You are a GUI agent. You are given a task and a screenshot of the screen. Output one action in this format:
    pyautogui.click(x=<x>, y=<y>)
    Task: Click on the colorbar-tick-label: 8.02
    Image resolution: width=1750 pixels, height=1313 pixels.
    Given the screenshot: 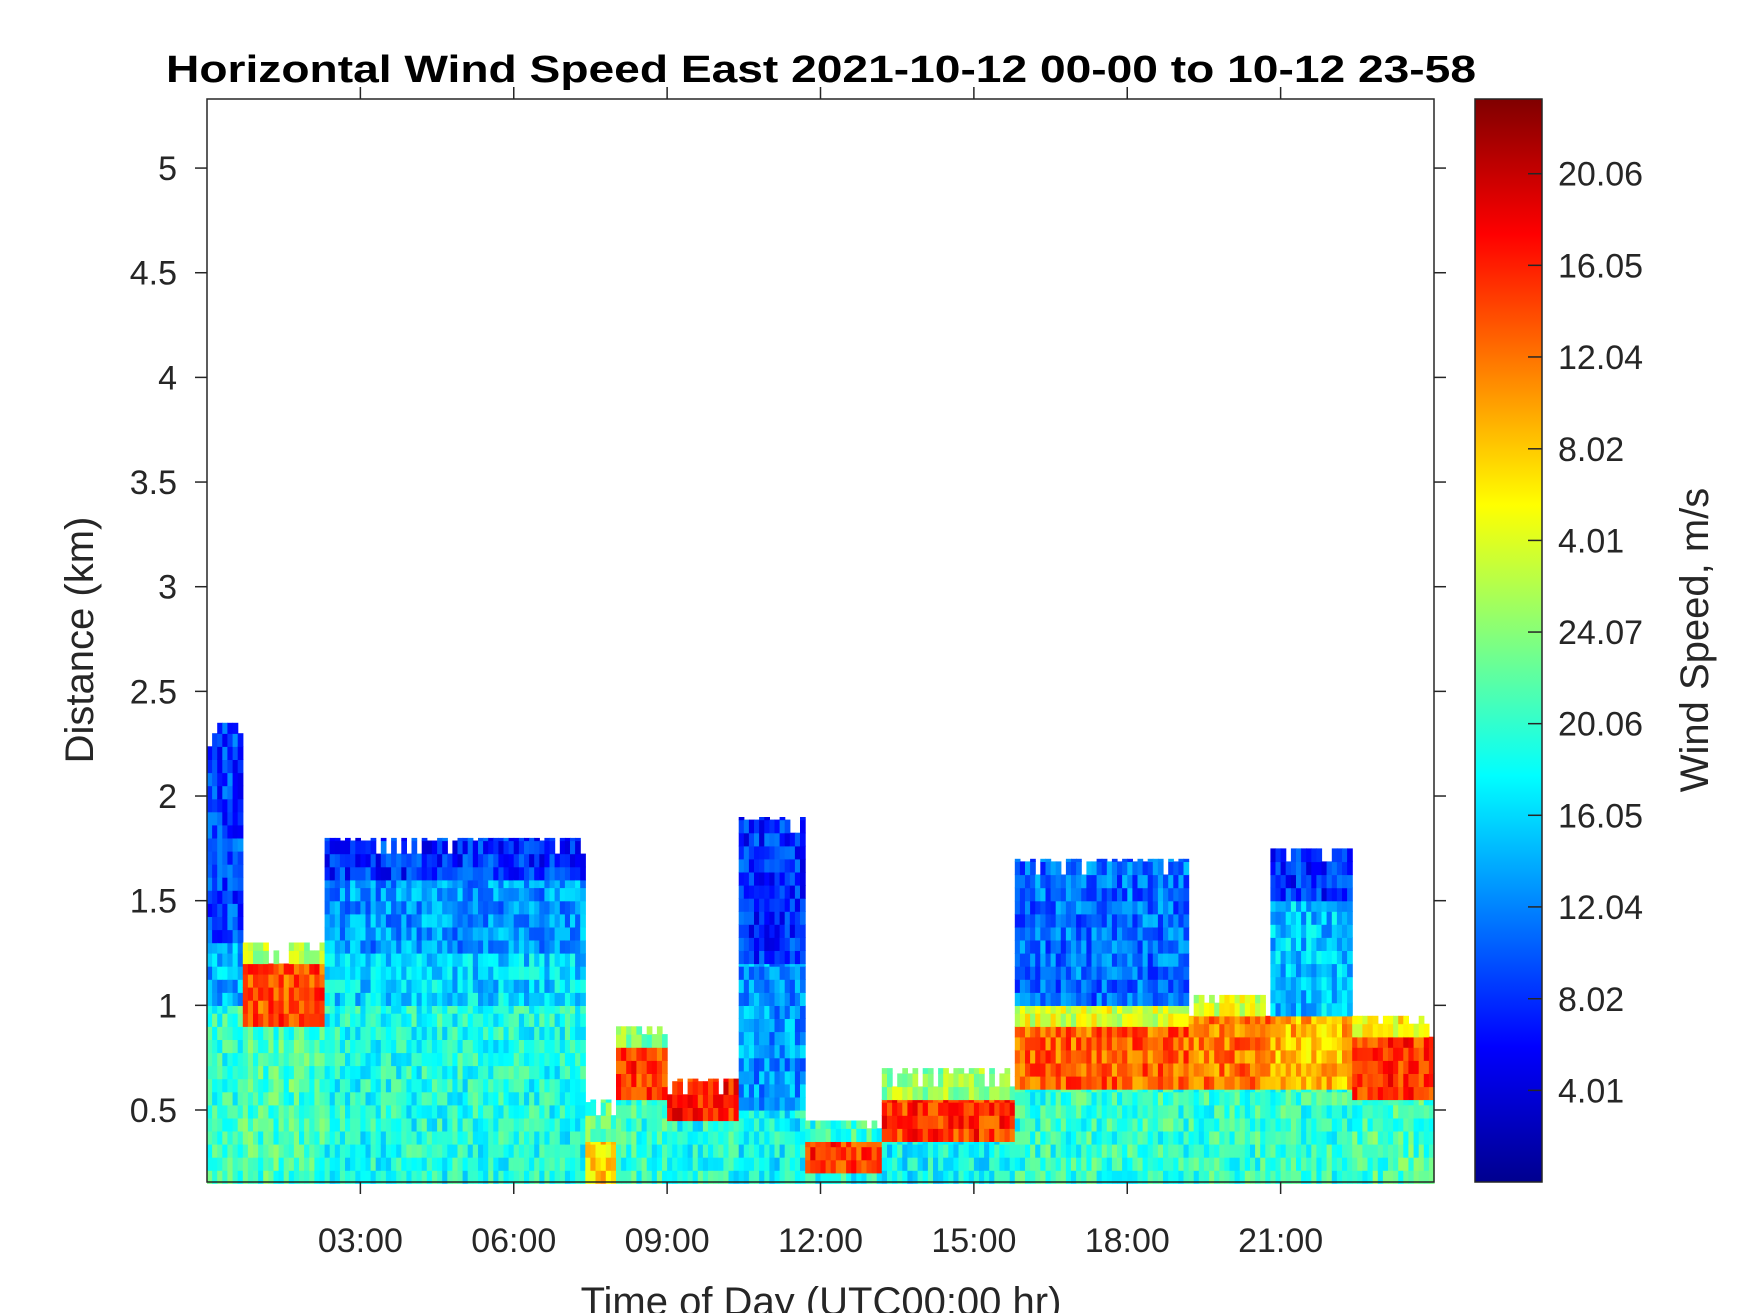 What is the action you would take?
    pyautogui.click(x=1591, y=450)
    